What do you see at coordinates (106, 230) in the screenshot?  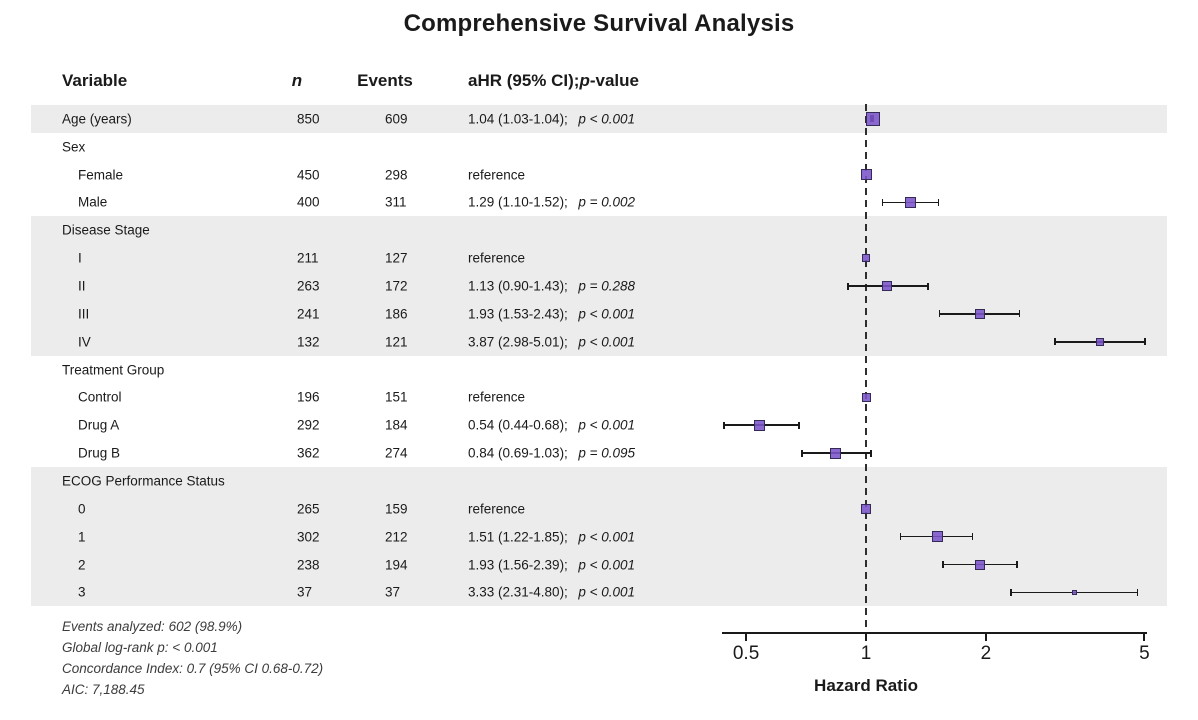 I see `row-label: Disease Stage` at bounding box center [106, 230].